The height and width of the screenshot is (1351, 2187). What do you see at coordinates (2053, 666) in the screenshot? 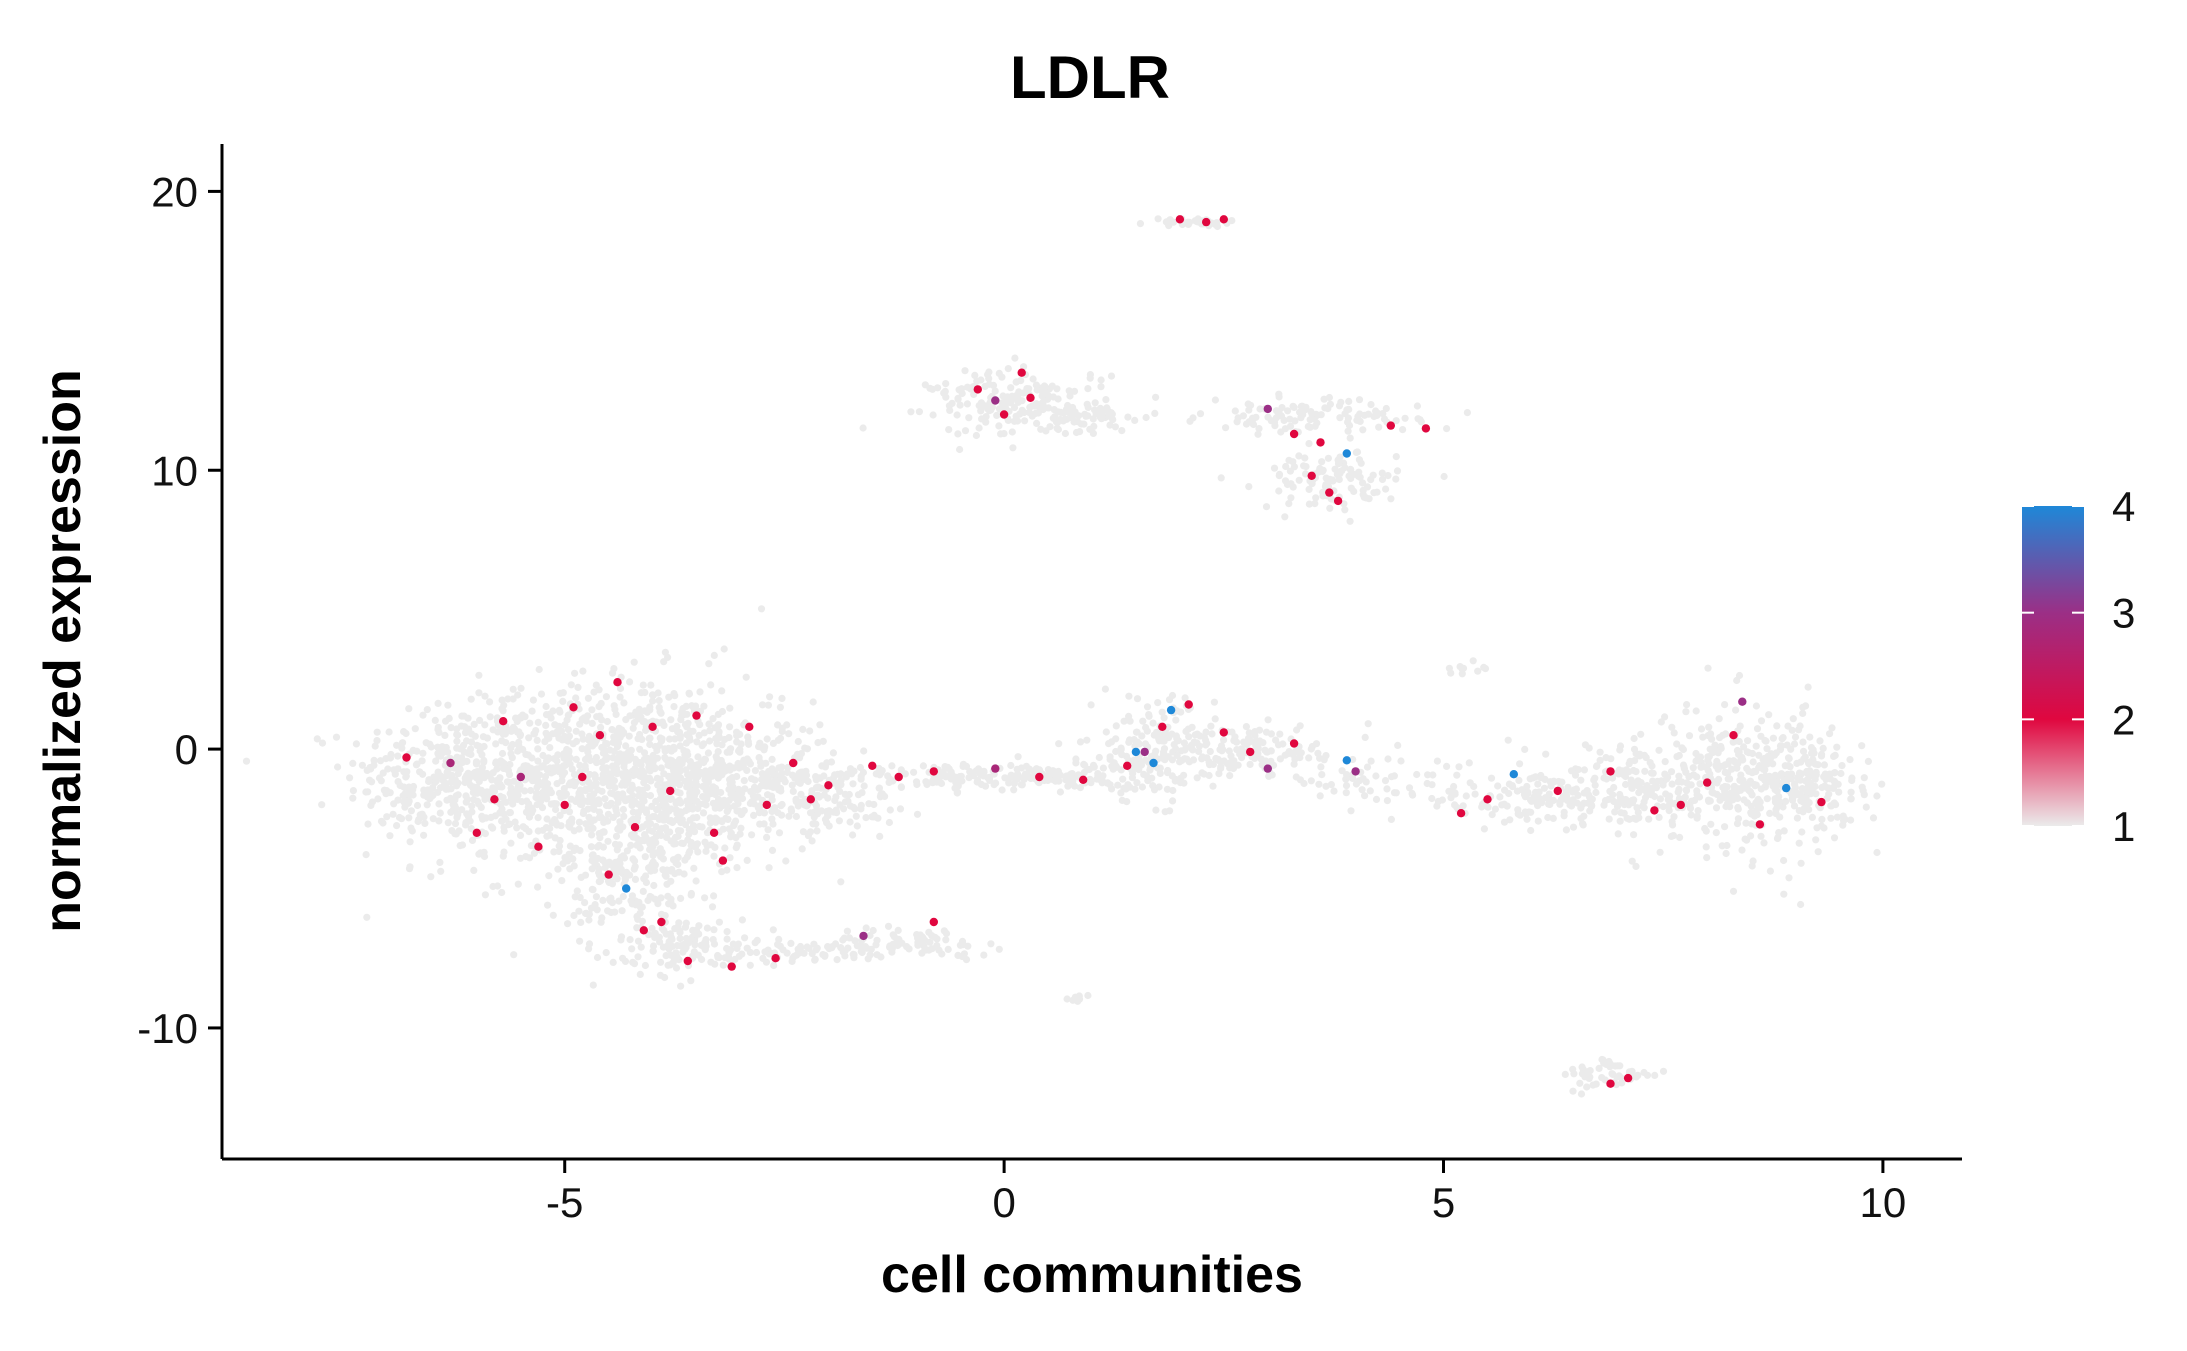
I see `colorbar` at bounding box center [2053, 666].